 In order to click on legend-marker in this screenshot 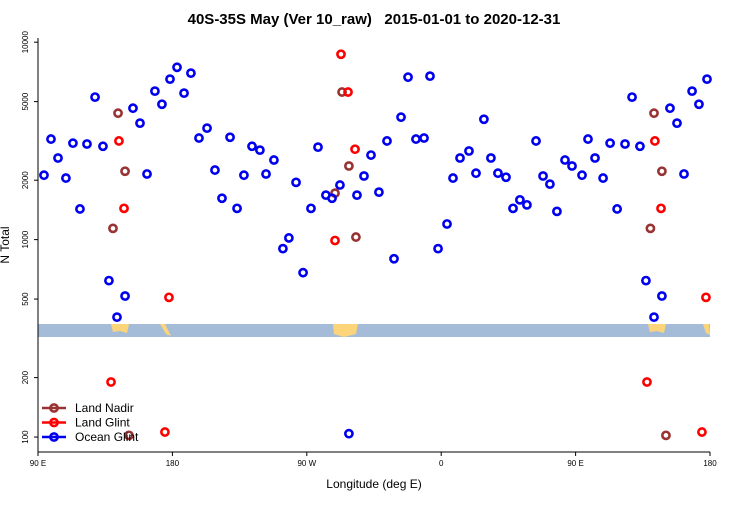, I will do `click(54, 437)`.